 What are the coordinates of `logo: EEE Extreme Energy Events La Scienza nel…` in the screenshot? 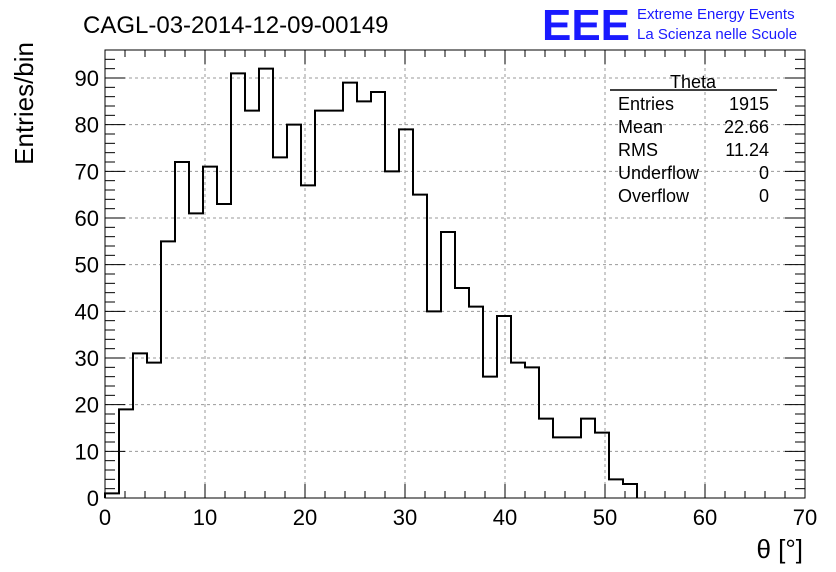 It's located at (669, 25).